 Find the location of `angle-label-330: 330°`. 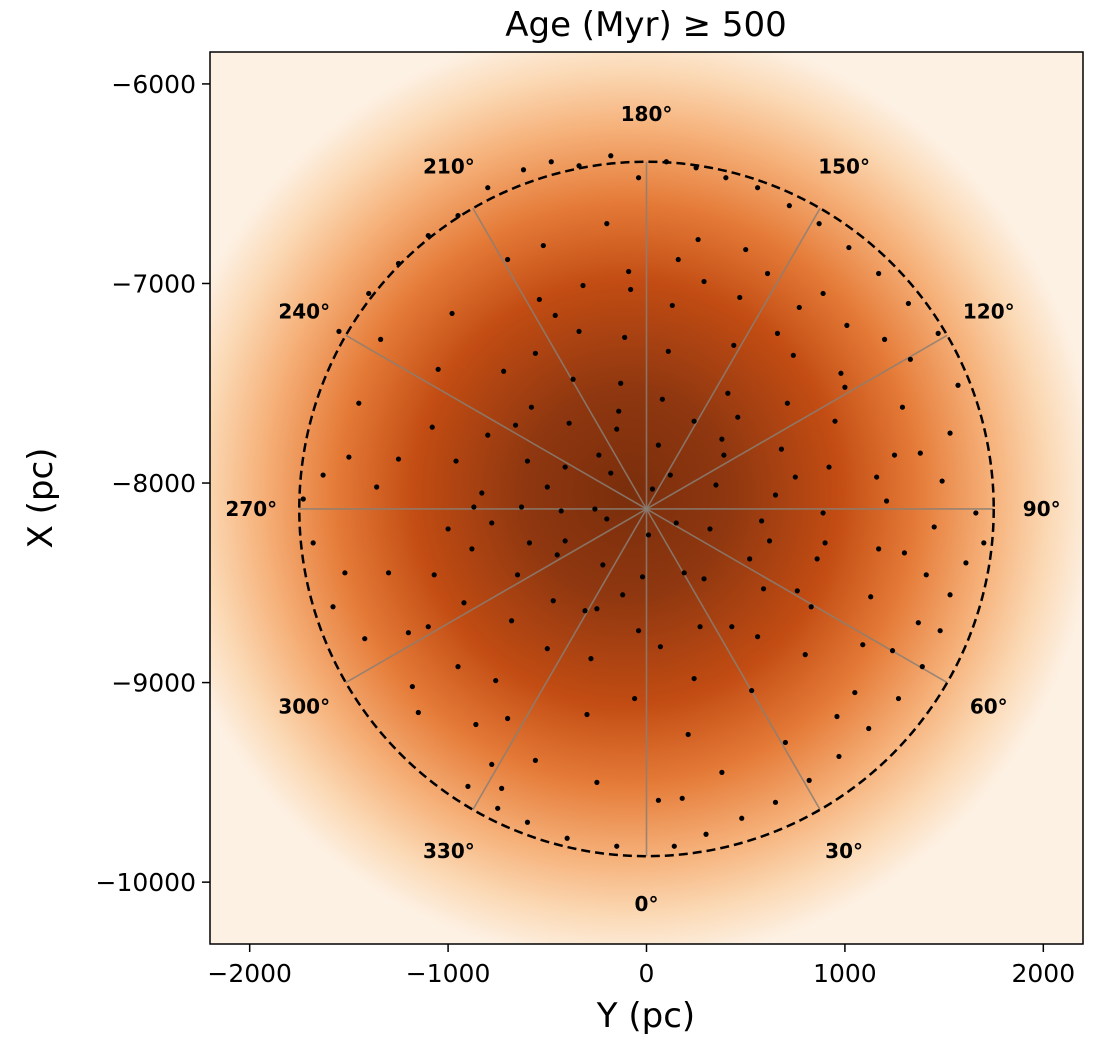

angle-label-330: 330° is located at coordinates (449, 851).